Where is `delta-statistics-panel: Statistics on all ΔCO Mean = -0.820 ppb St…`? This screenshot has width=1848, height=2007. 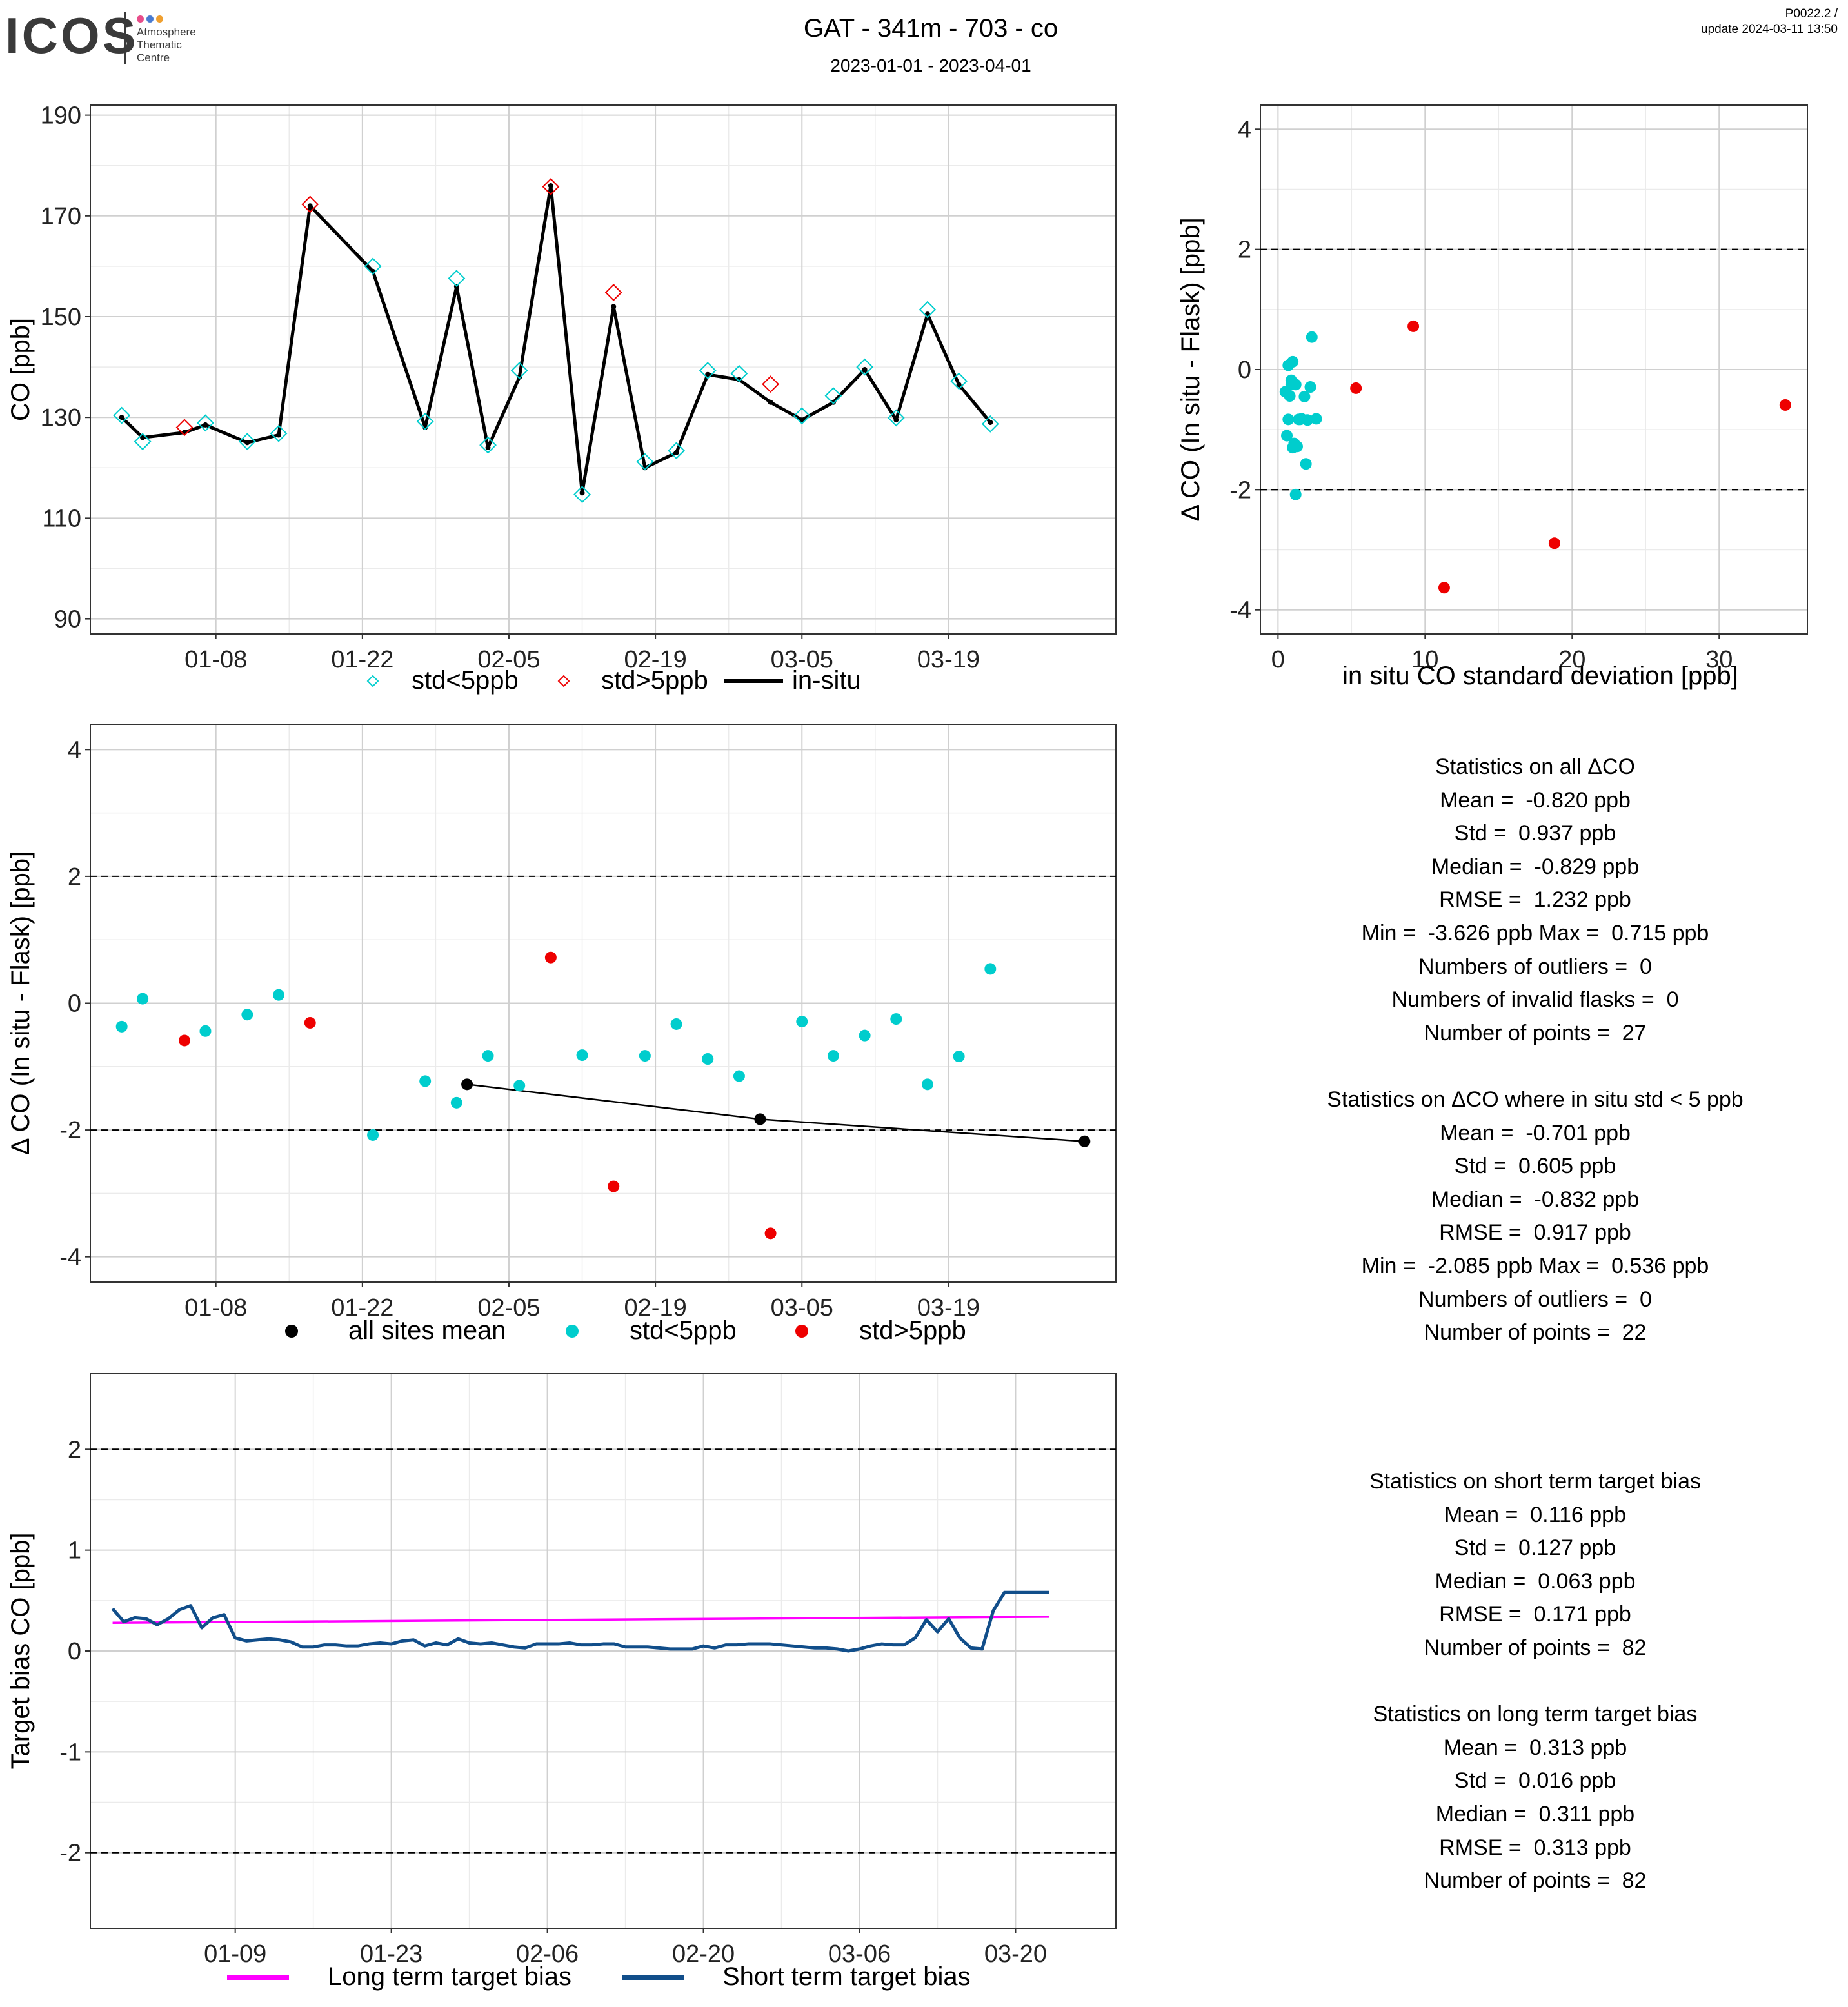
delta-statistics-panel: Statistics on all ΔCO Mean = -0.820 ppb St… is located at coordinates (1535, 1050).